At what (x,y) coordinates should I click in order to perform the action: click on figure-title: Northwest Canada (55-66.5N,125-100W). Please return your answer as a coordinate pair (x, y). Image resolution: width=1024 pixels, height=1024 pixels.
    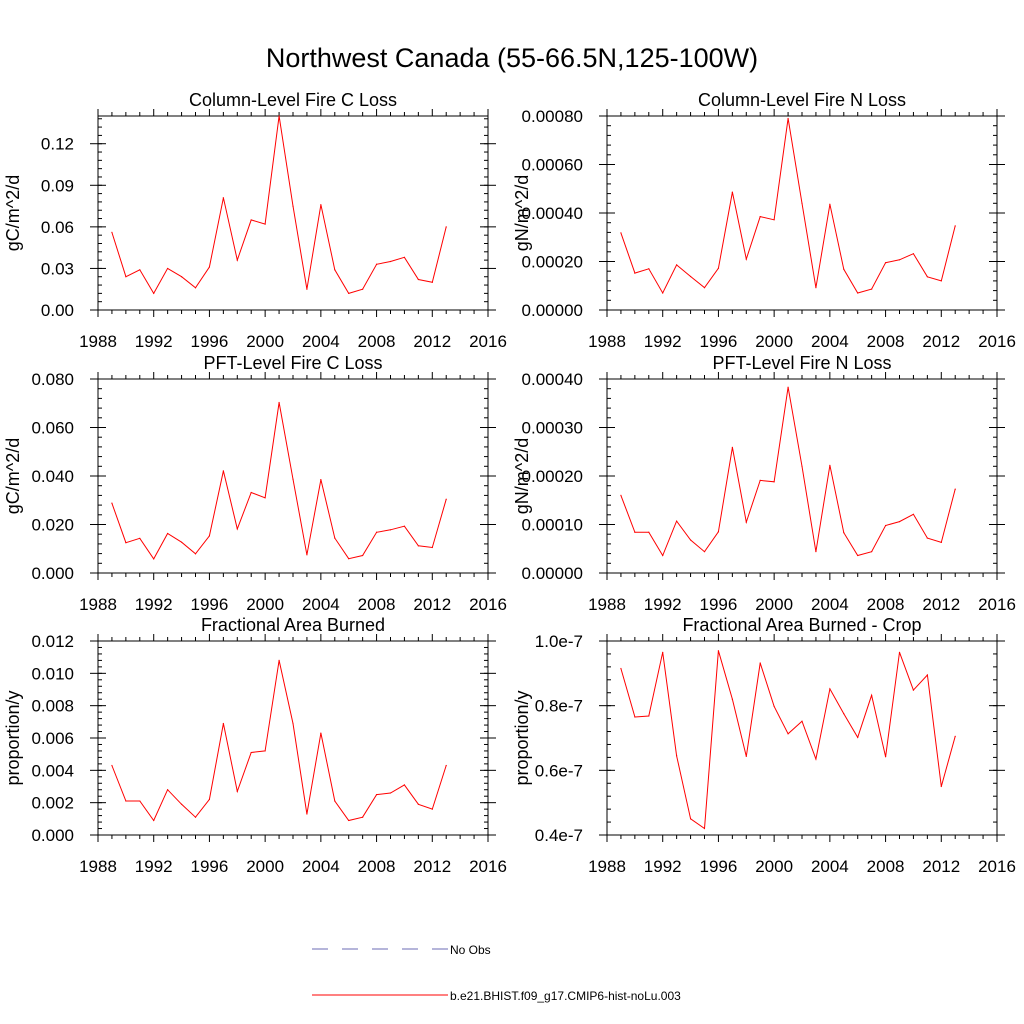
    Looking at the image, I should click on (512, 58).